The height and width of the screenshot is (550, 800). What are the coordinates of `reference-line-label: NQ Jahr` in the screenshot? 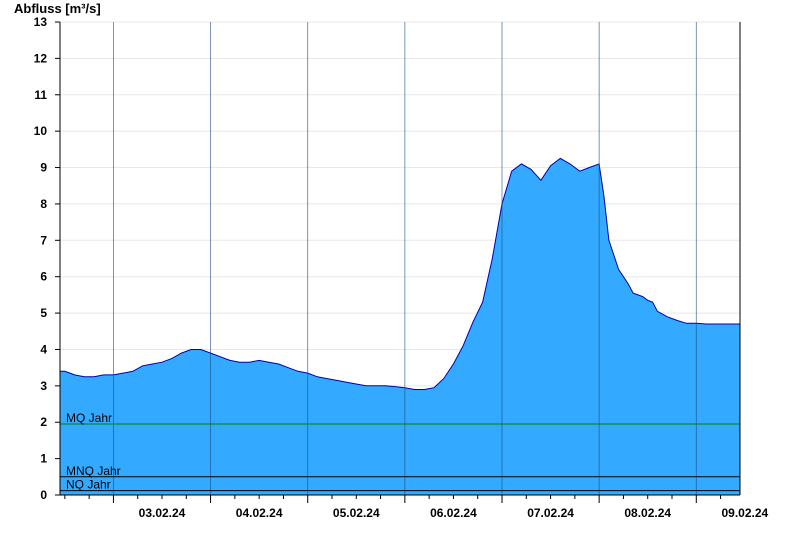 It's located at (88, 485).